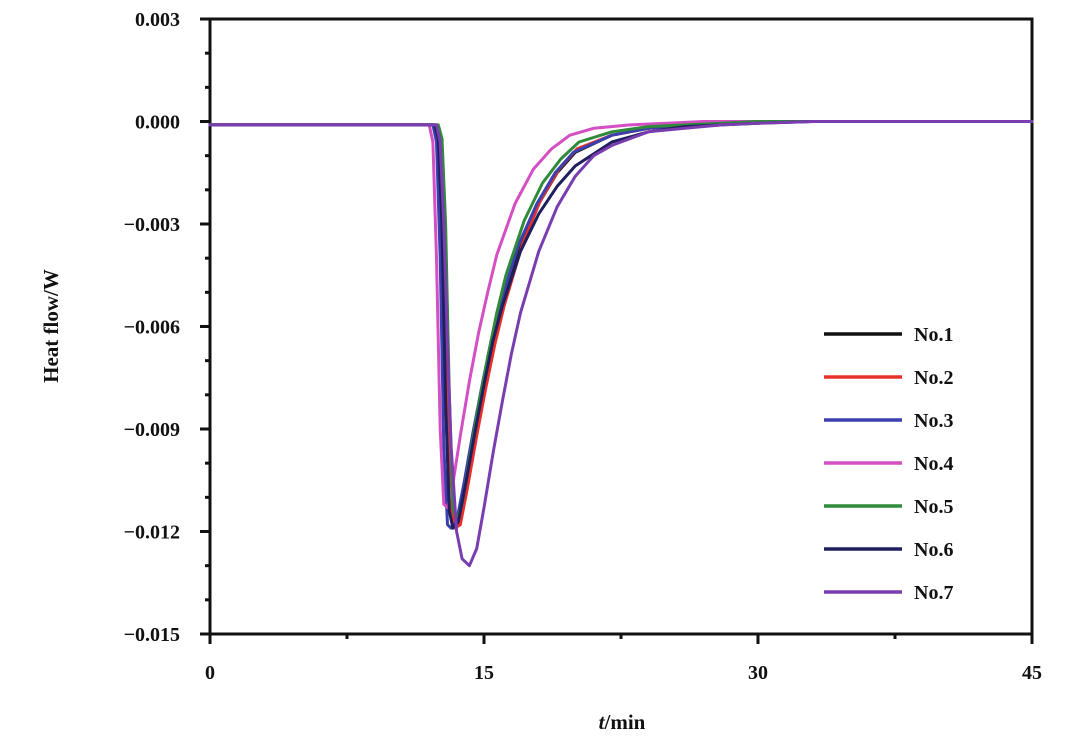 The image size is (1084, 750). Describe the element at coordinates (933, 593) in the screenshot. I see `legend-label: No.7` at that location.